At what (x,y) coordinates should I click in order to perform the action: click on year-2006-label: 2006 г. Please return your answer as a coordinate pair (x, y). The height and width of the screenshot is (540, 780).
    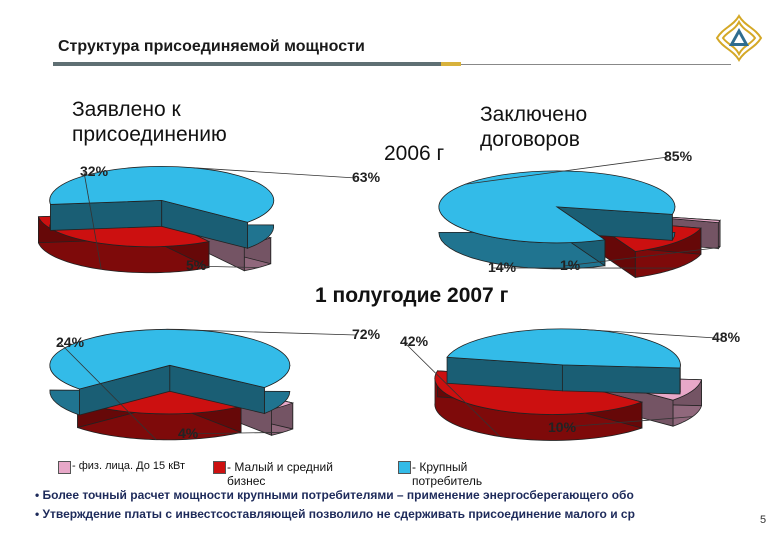
    Looking at the image, I should click on (414, 153).